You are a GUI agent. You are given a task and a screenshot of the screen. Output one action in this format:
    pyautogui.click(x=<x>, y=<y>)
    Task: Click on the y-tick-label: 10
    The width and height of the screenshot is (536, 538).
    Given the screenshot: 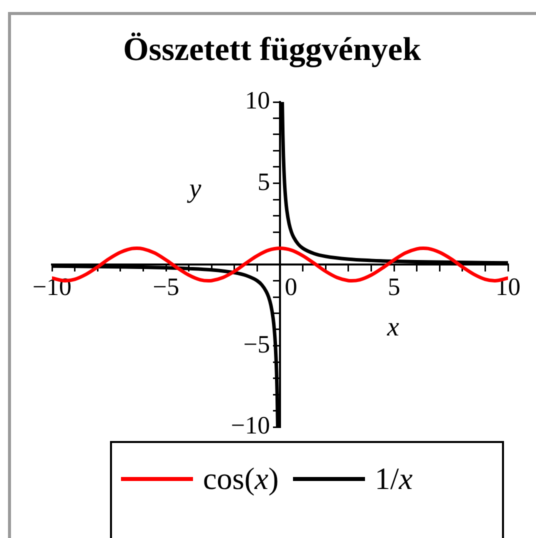 What is the action you would take?
    pyautogui.click(x=257, y=101)
    